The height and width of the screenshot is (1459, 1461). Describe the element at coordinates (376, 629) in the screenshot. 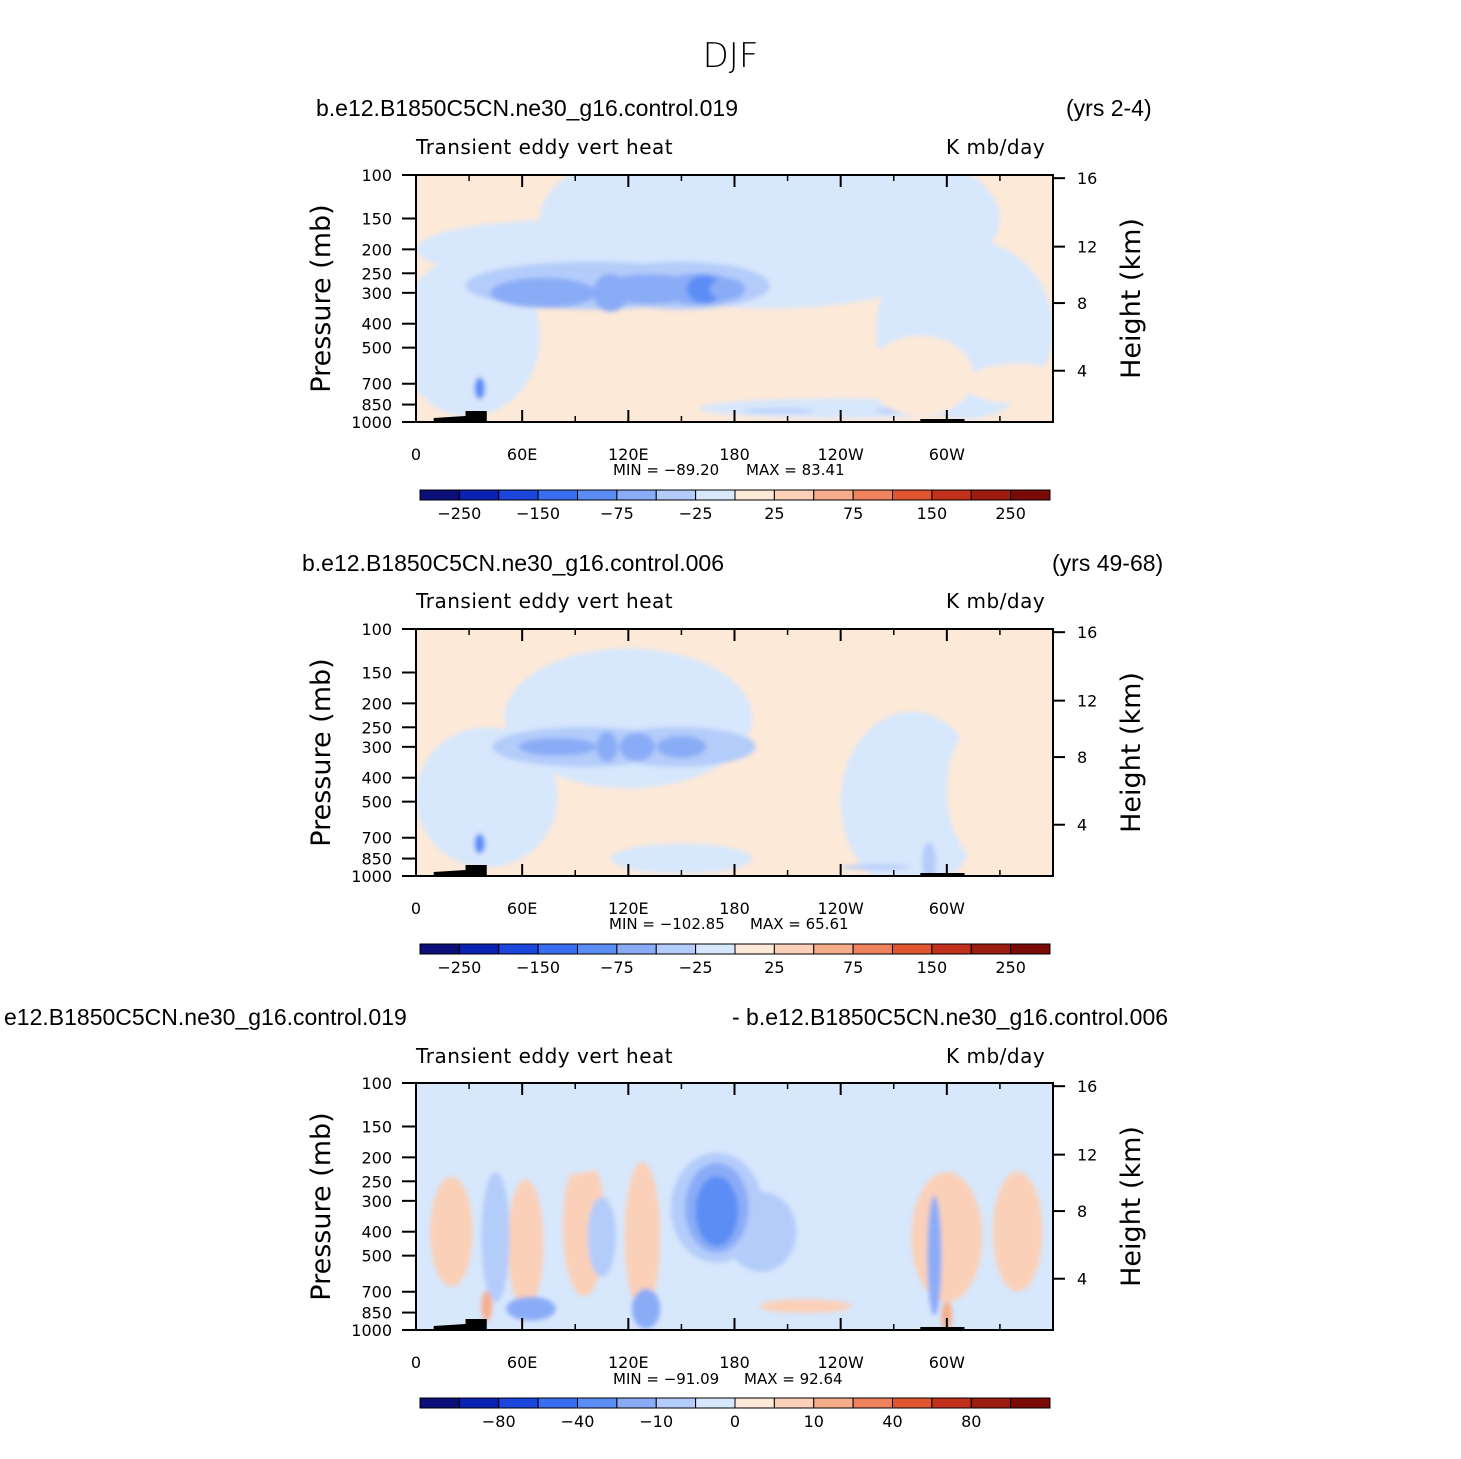

I see `panel2-y-tick-label: 100` at that location.